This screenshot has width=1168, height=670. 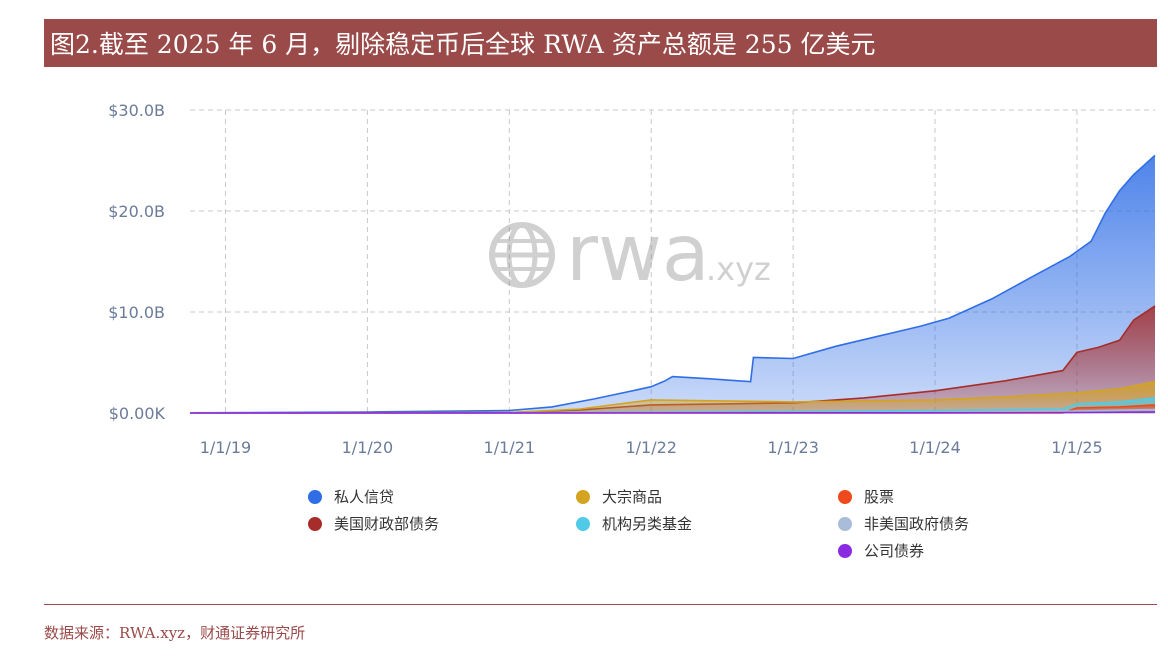 What do you see at coordinates (738, 269) in the screenshot?
I see `watermark-sub: .xyz` at bounding box center [738, 269].